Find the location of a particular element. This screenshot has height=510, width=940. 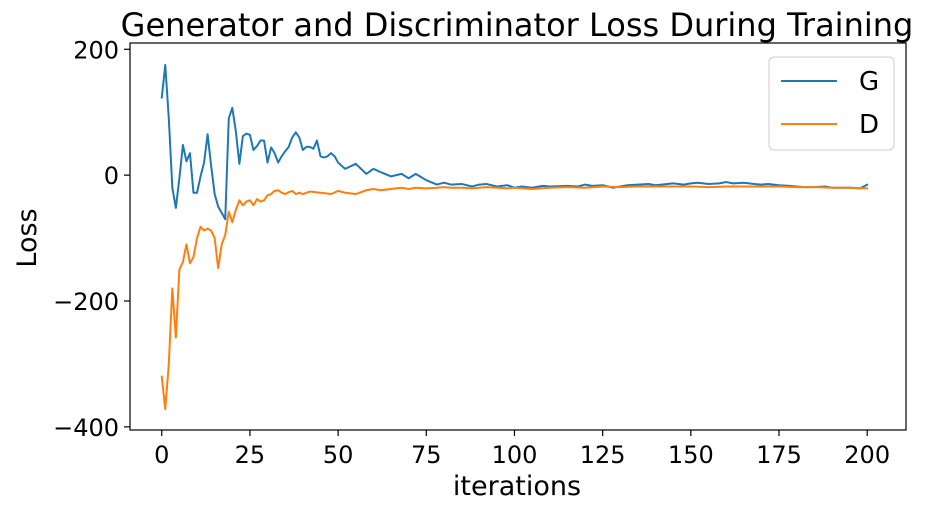

legend-label-d: D is located at coordinates (869, 125).